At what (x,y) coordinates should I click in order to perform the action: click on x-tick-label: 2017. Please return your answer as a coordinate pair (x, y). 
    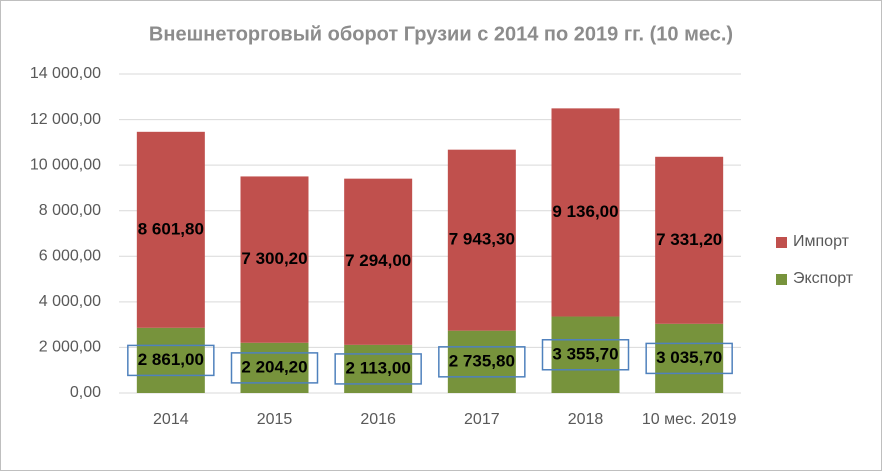
    Looking at the image, I should click on (482, 419).